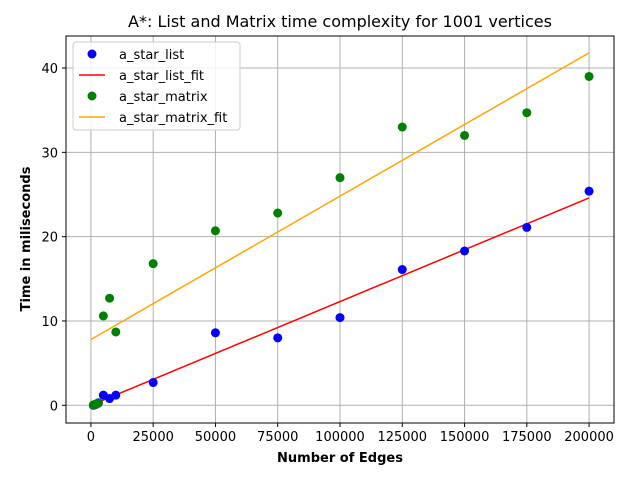 The height and width of the screenshot is (480, 640). What do you see at coordinates (49, 69) in the screenshot?
I see `y-tick-label: 40` at bounding box center [49, 69].